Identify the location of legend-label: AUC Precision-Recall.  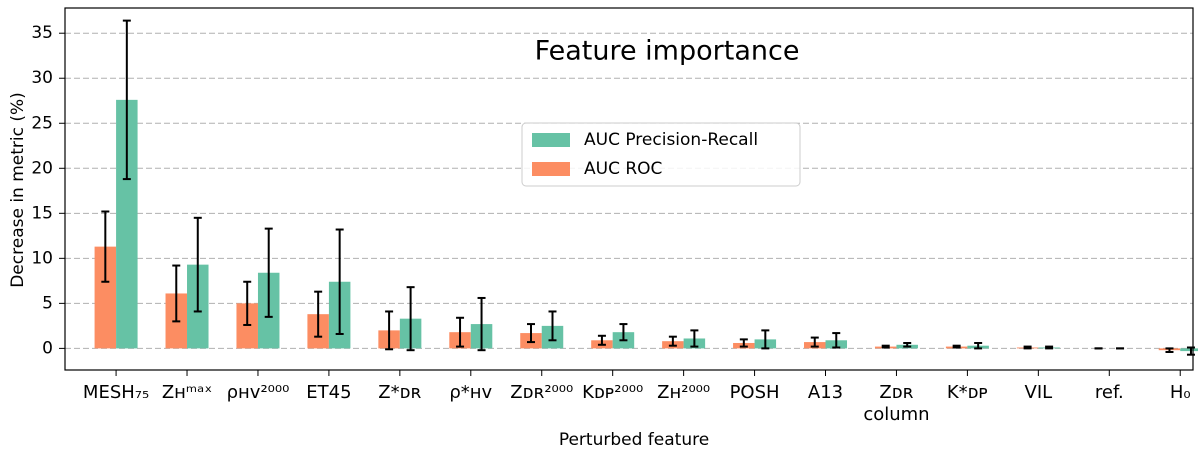
(671, 140).